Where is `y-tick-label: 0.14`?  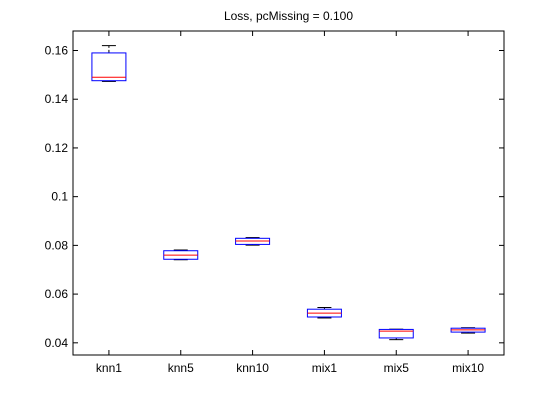
y-tick-label: 0.14 is located at coordinates (57, 99).